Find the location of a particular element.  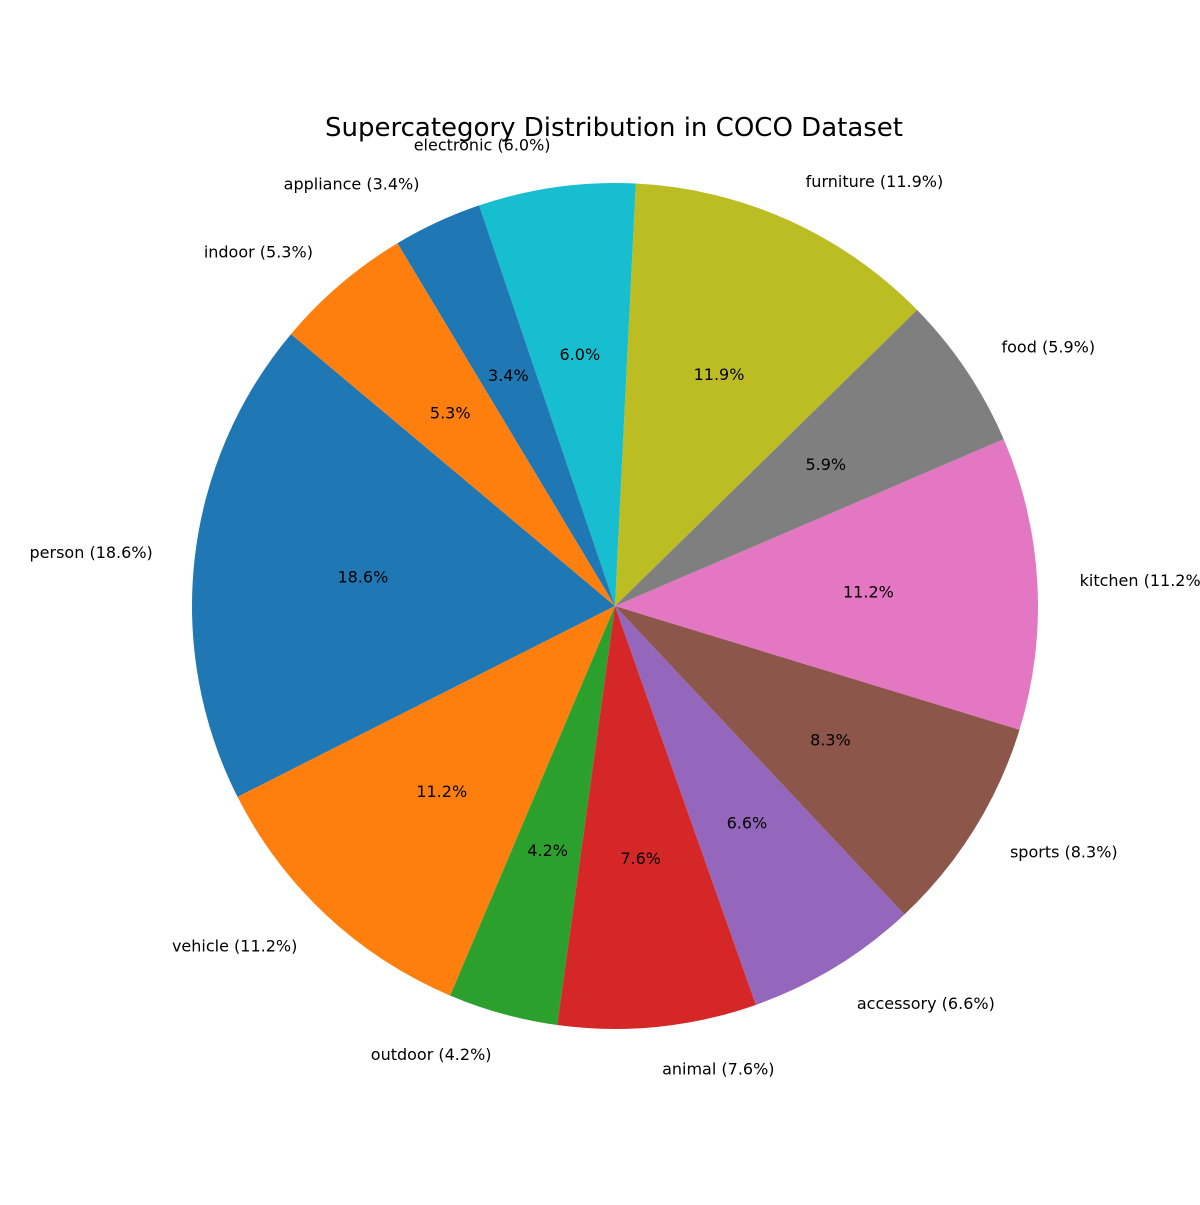

slice-label-electronic: electronic (6.0%) is located at coordinates (482, 145).